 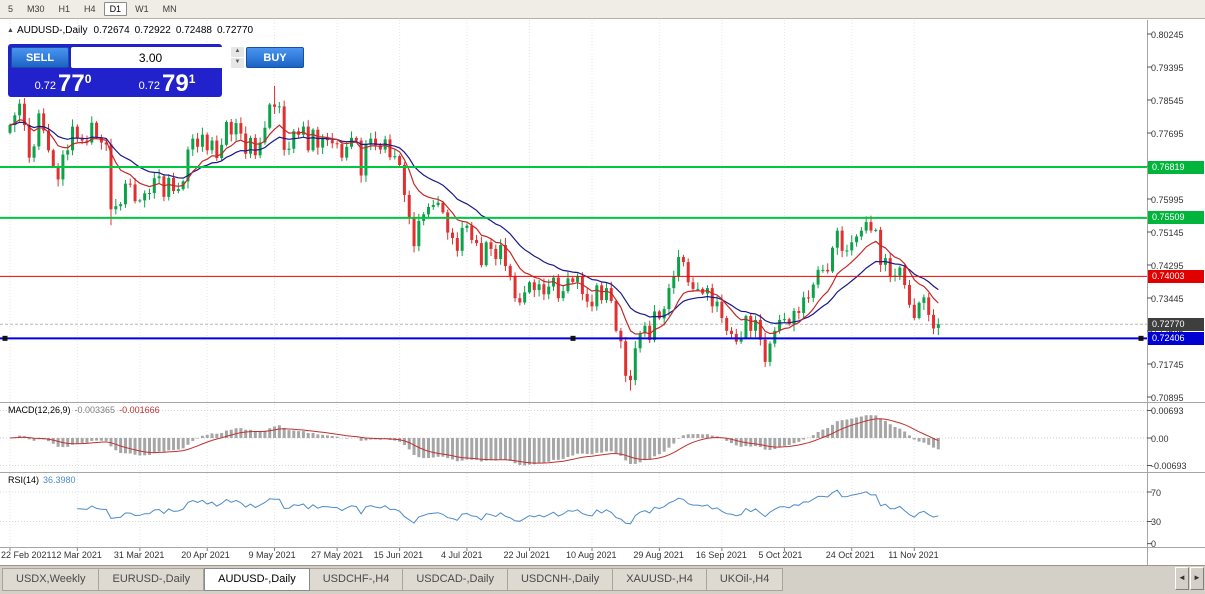 I want to click on ohlc-low: 0.72488, so click(x=193, y=30).